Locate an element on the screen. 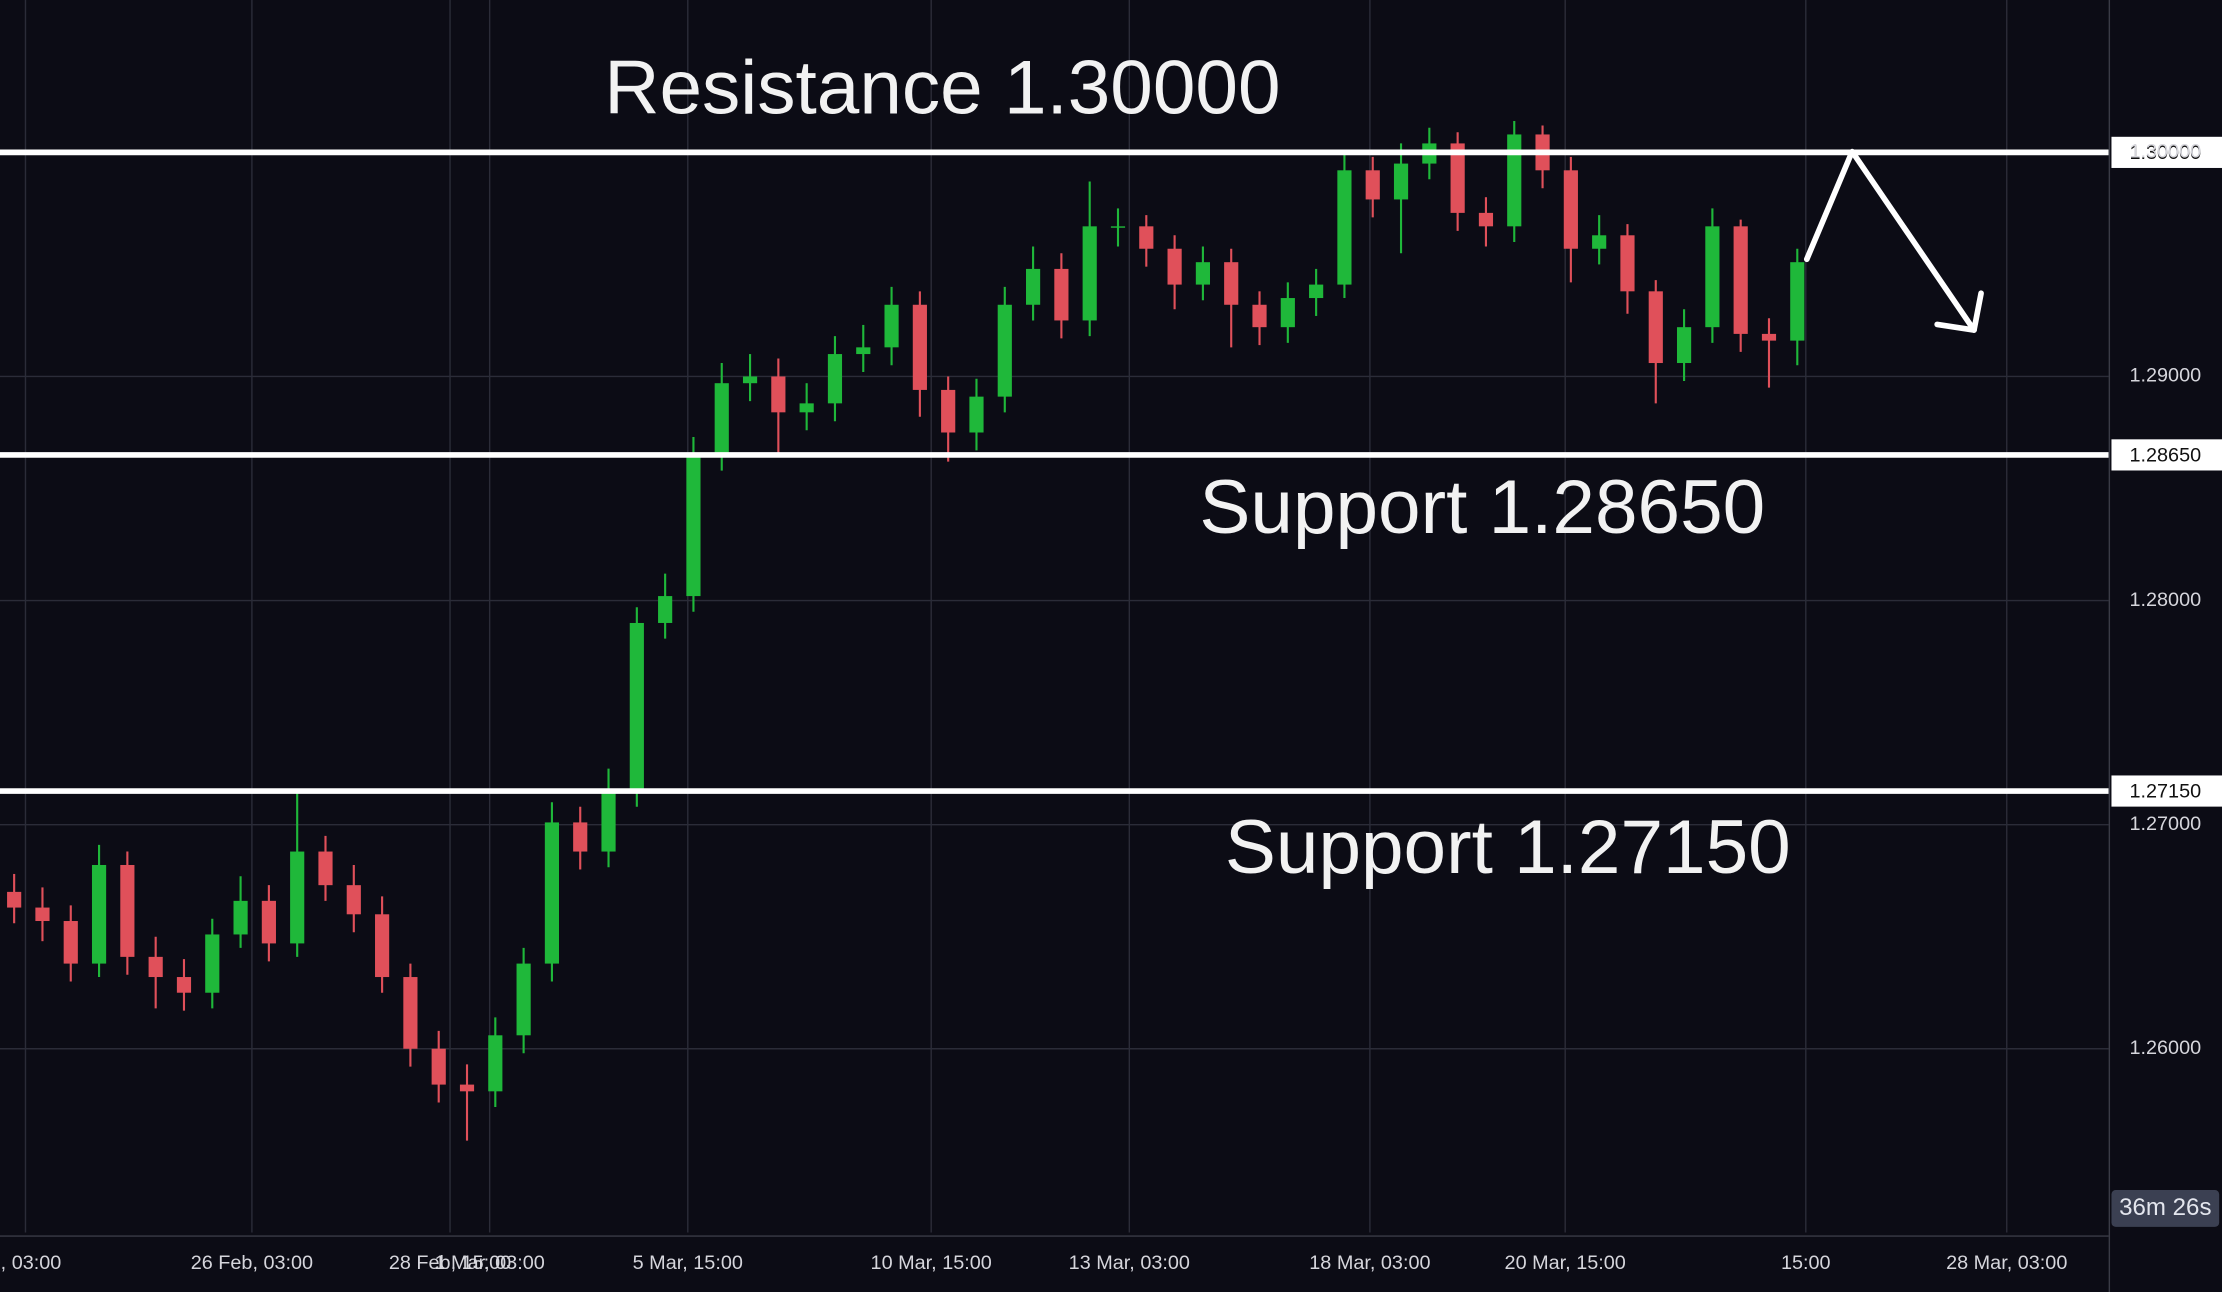 The height and width of the screenshot is (1292, 2222). x-tick-label: 5 Mar, 15:00 is located at coordinates (688, 1263).